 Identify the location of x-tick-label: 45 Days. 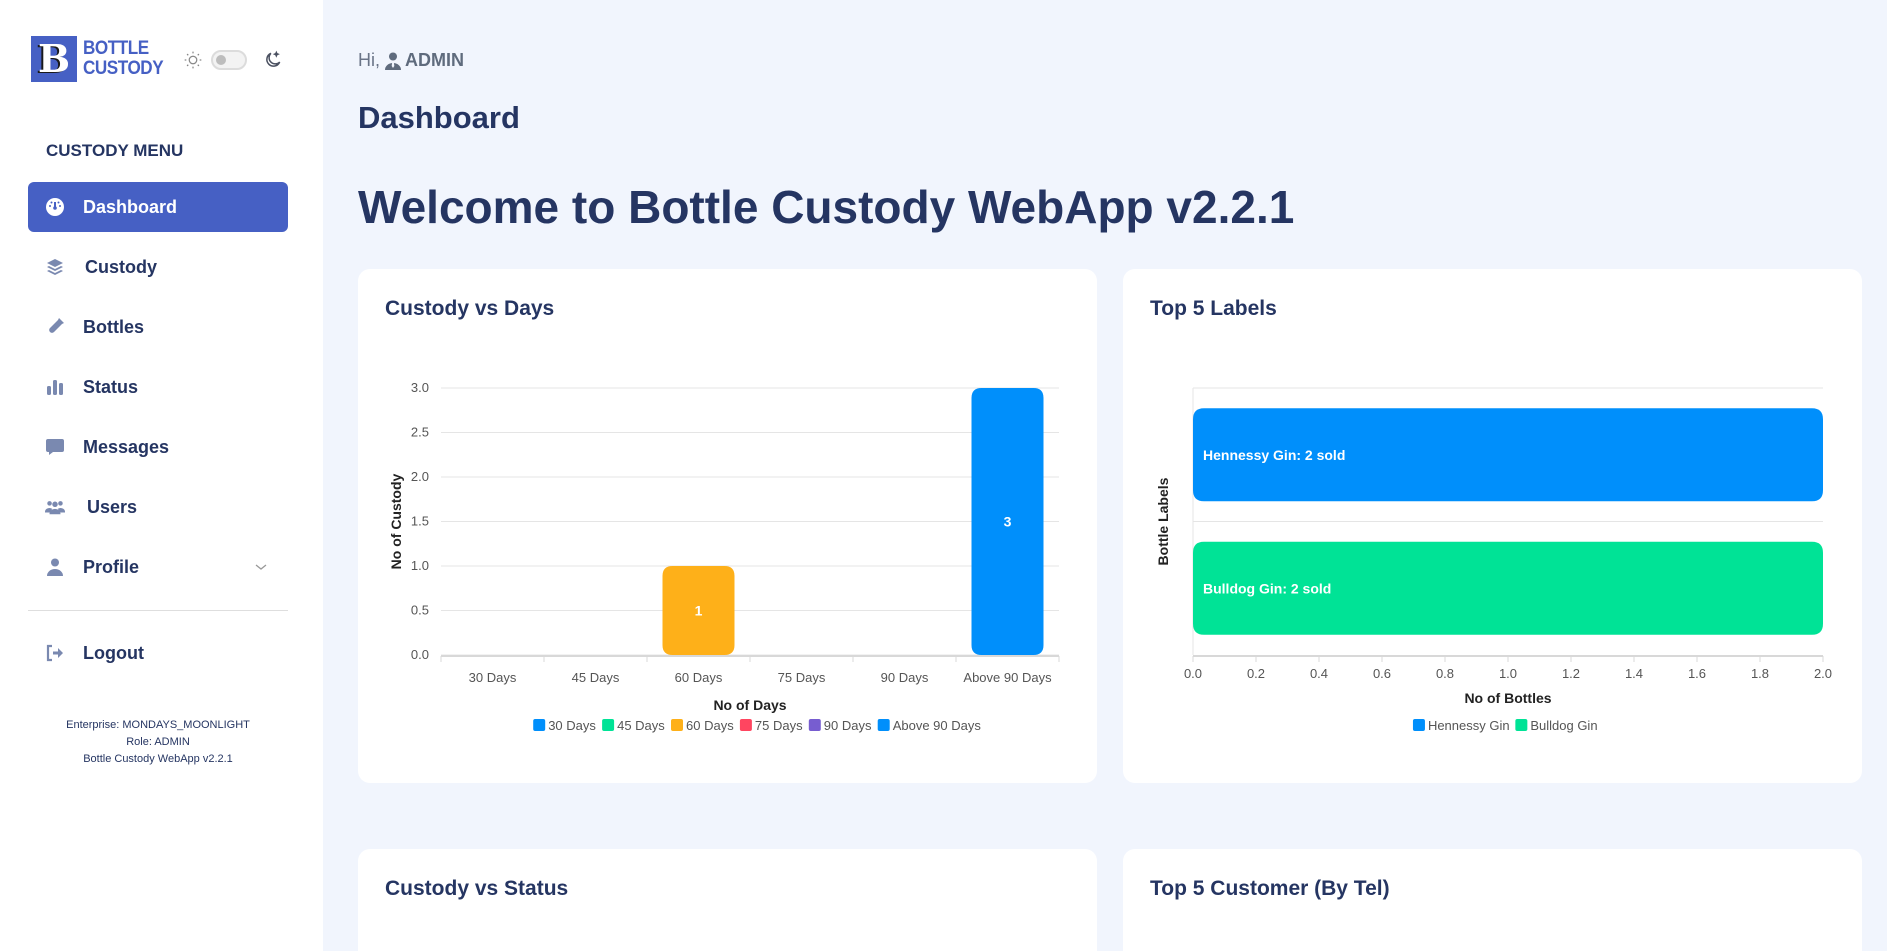
(596, 677).